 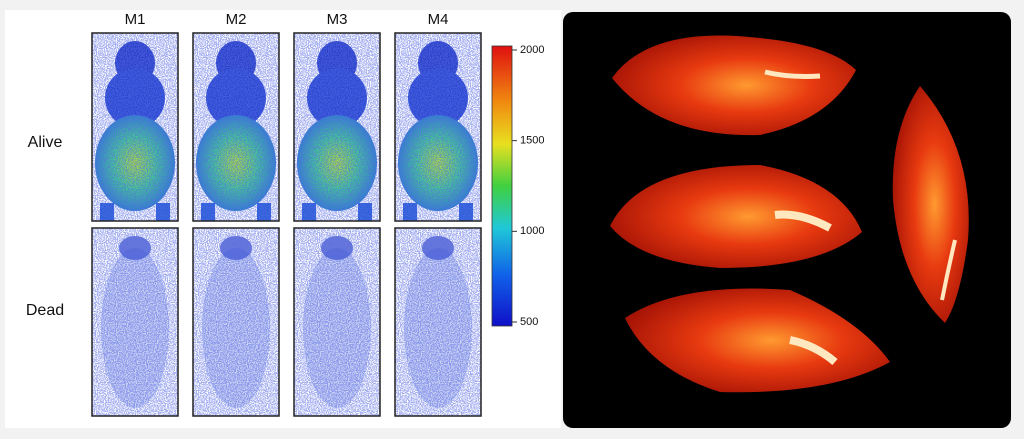 What do you see at coordinates (532, 141) in the screenshot?
I see `tick-label: 1500` at bounding box center [532, 141].